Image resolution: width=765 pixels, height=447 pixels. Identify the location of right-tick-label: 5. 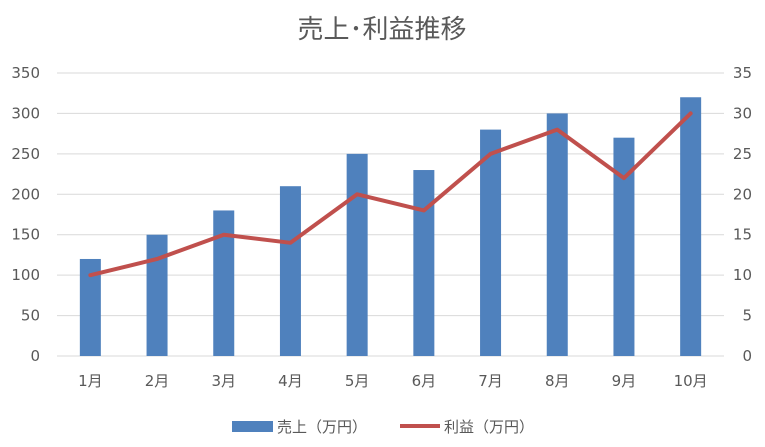
(747, 316).